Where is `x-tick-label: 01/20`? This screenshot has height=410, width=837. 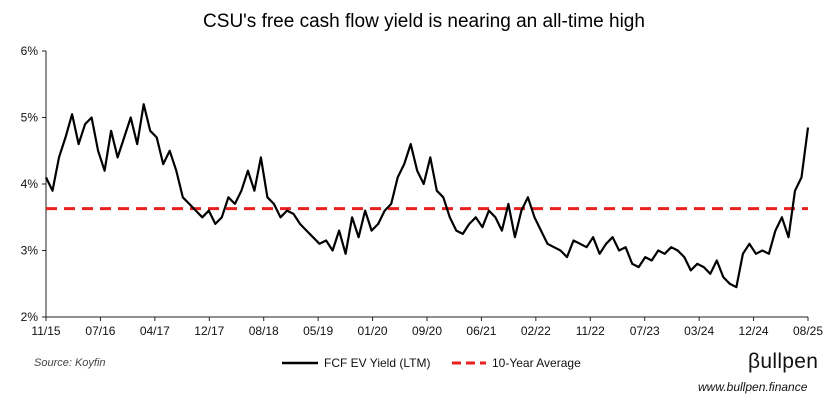
x-tick-label: 01/20 is located at coordinates (373, 331).